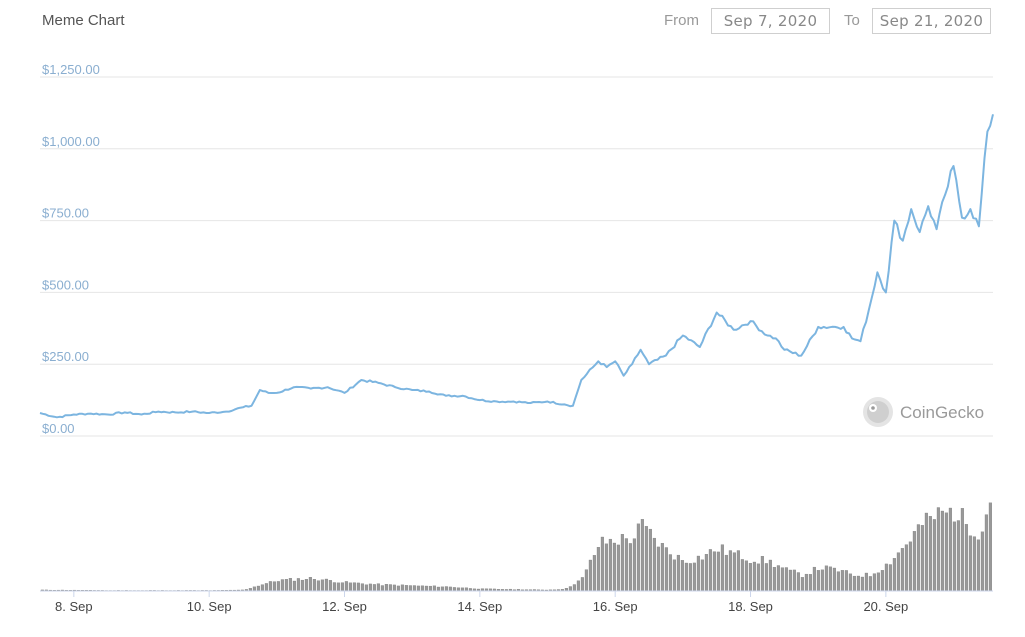 The width and height of the screenshot is (1025, 637). What do you see at coordinates (344, 606) in the screenshot?
I see `x-tick-label: 12. Sep` at bounding box center [344, 606].